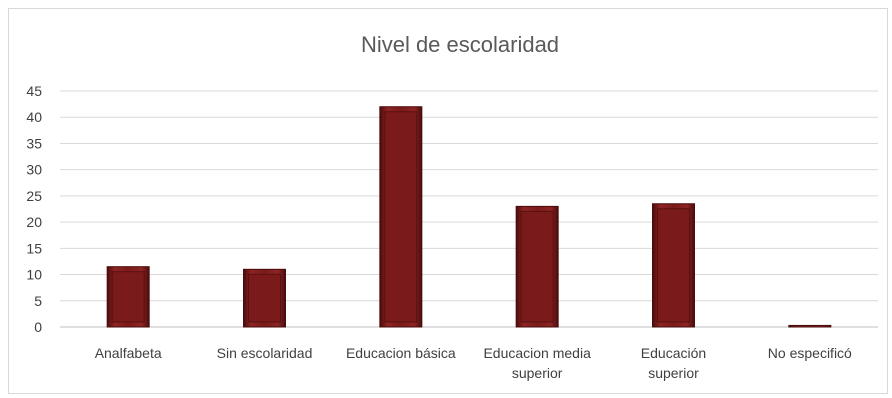 The width and height of the screenshot is (892, 398). What do you see at coordinates (38, 327) in the screenshot?
I see `y-tick-label: 0` at bounding box center [38, 327].